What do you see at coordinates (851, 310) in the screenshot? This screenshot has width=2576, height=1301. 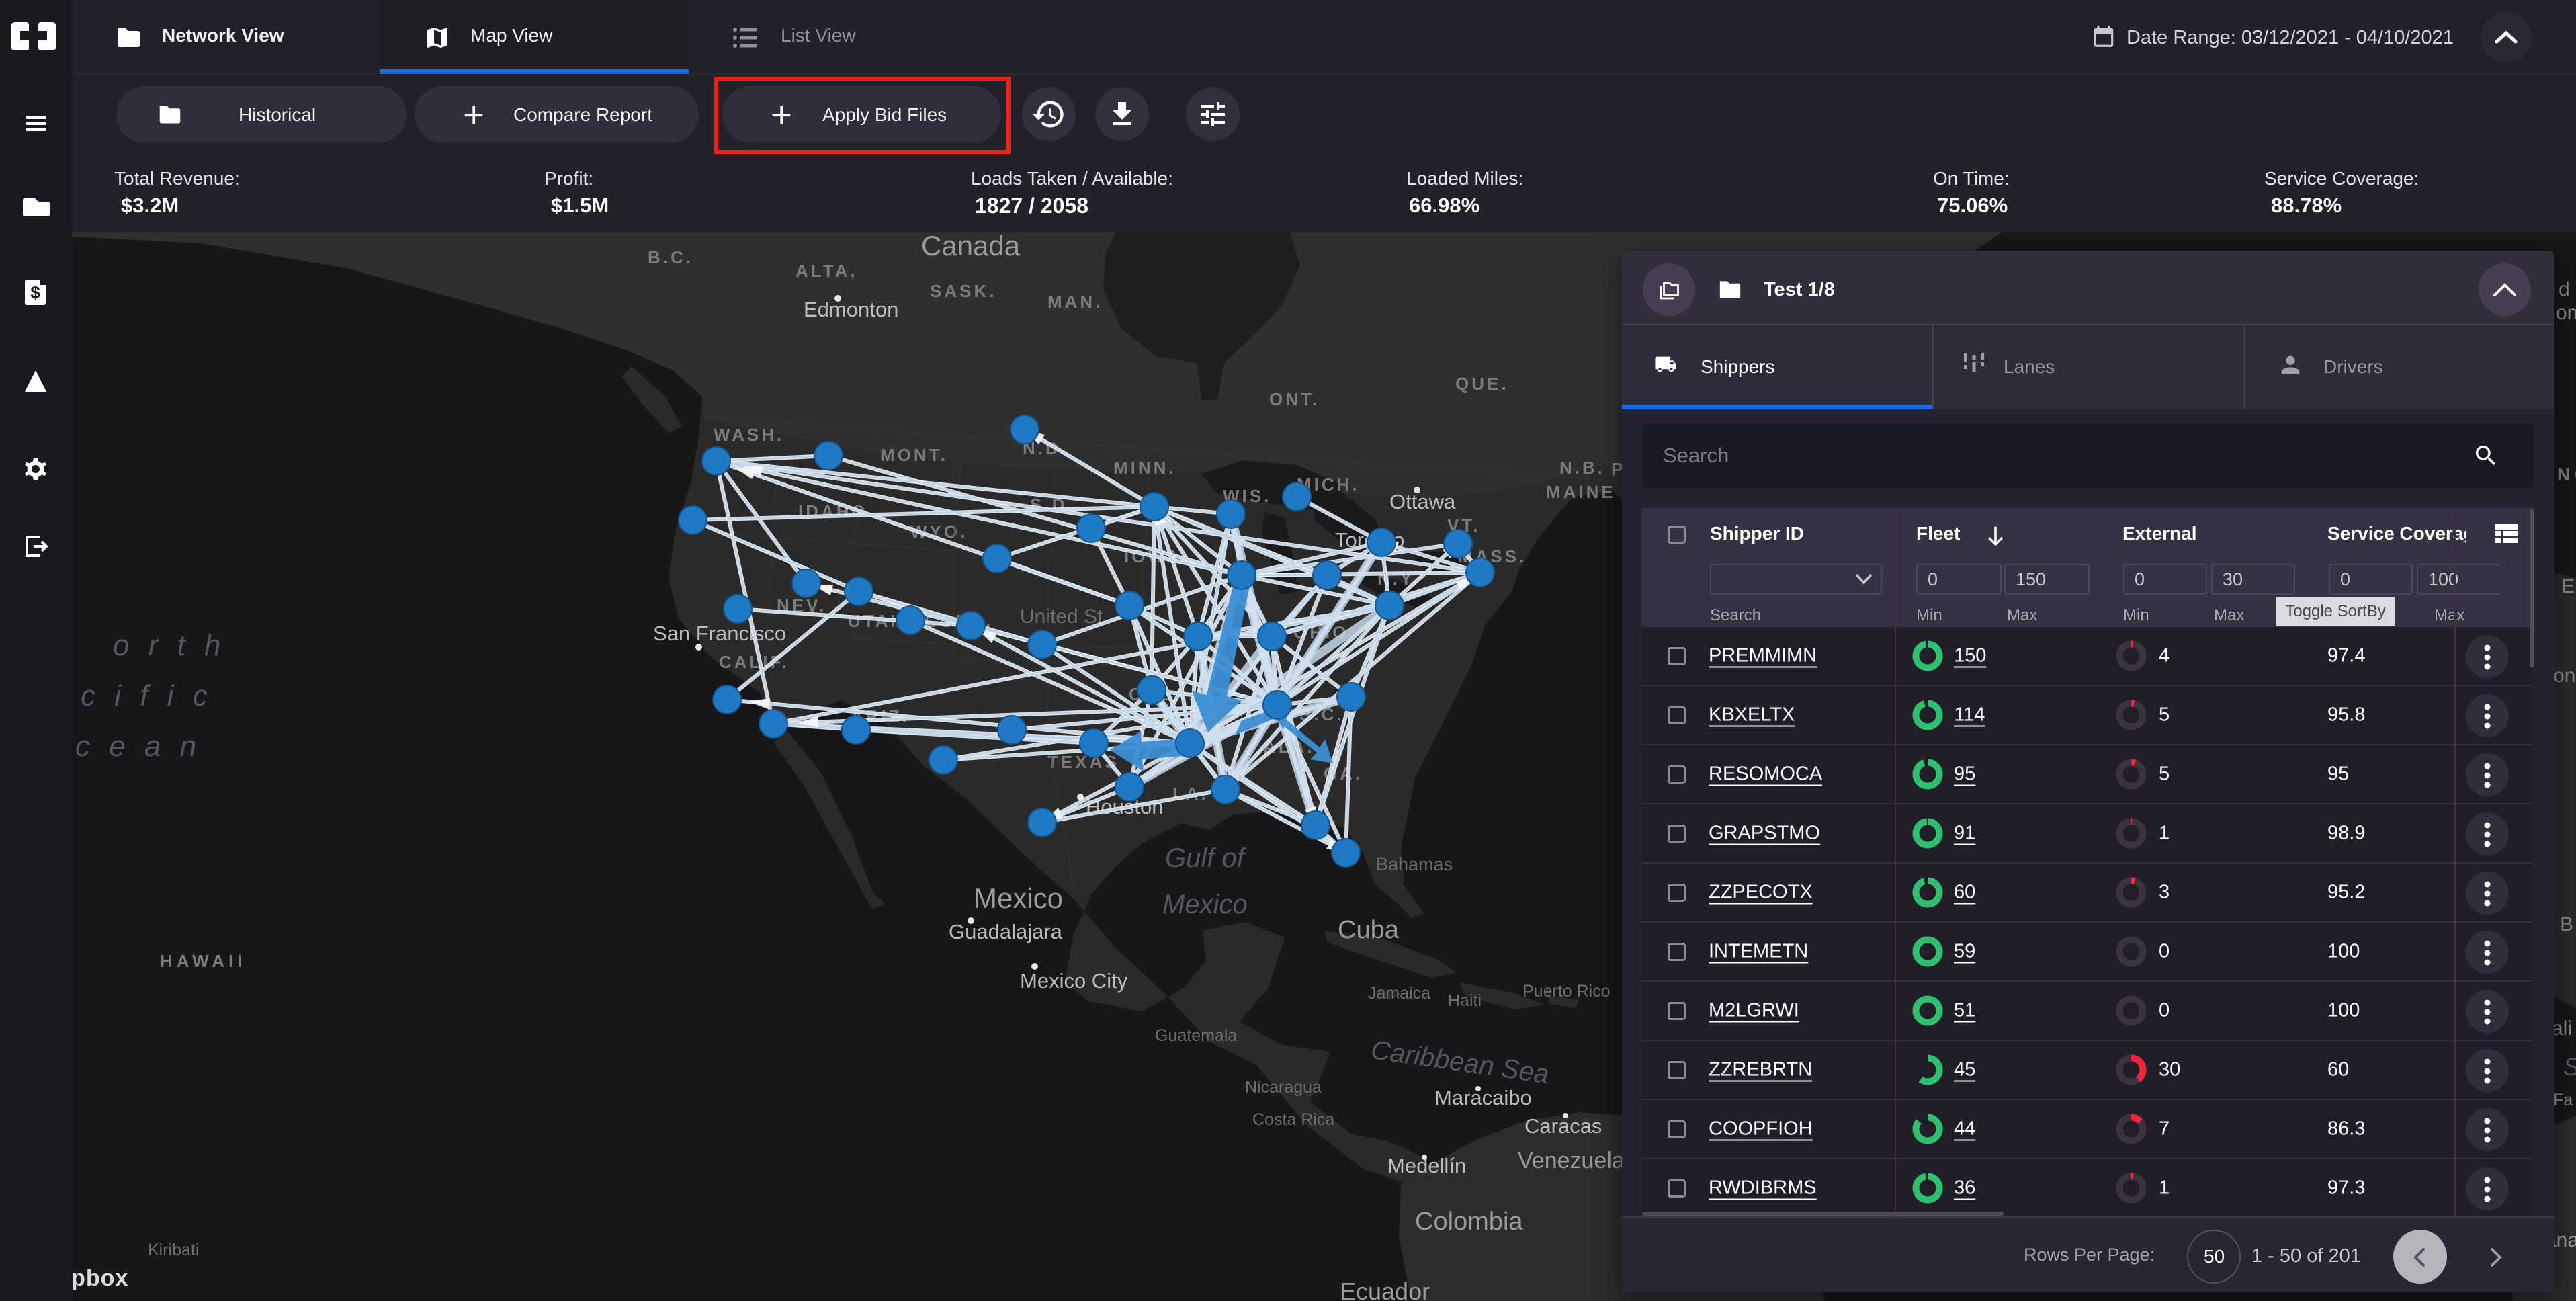 I see `svg-text: Edmonton` at bounding box center [851, 310].